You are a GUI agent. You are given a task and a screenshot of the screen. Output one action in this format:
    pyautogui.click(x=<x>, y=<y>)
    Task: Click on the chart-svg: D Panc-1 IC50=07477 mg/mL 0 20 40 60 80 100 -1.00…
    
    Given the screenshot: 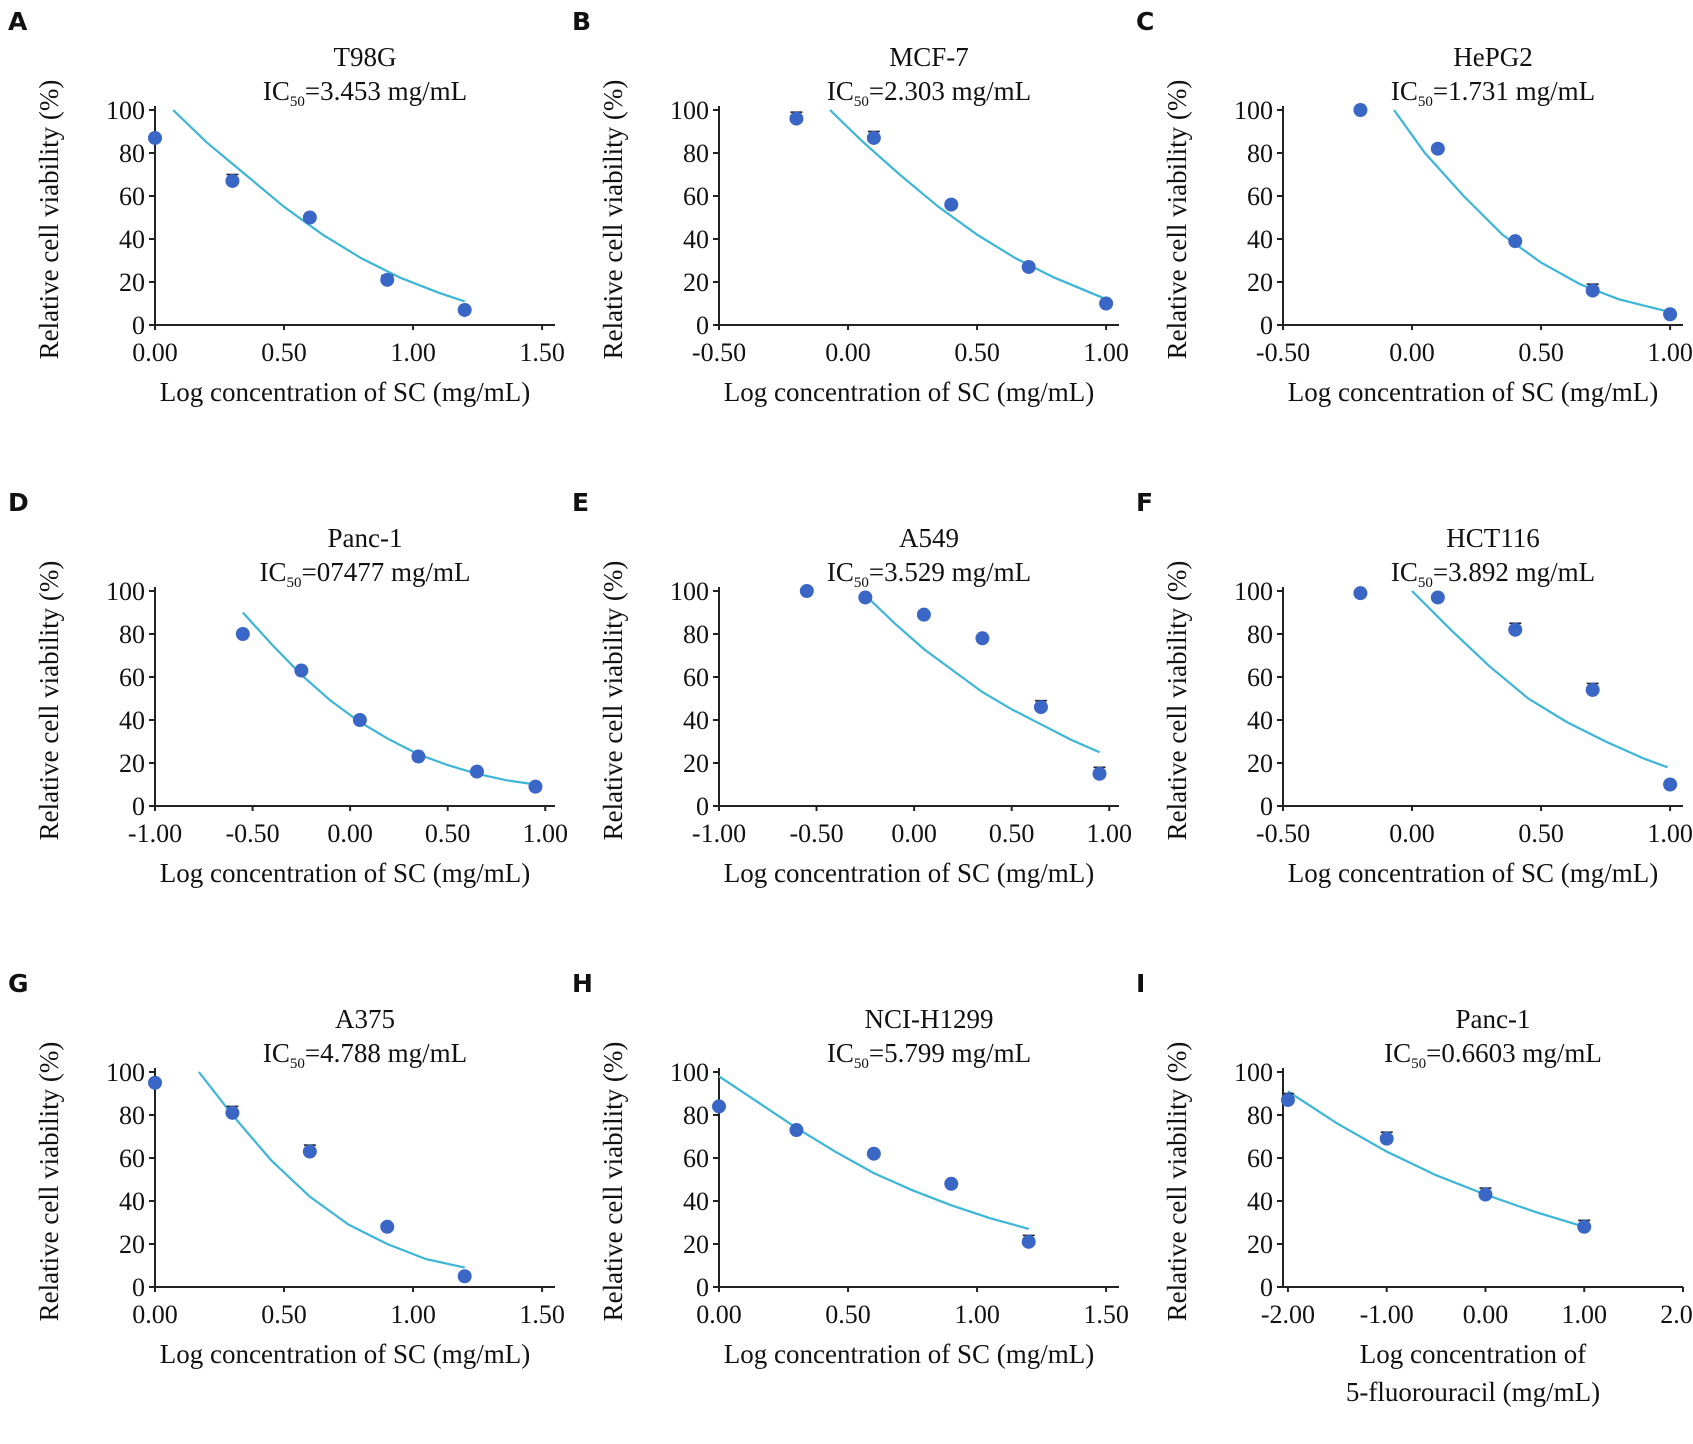 What is the action you would take?
    pyautogui.click(x=288, y=688)
    